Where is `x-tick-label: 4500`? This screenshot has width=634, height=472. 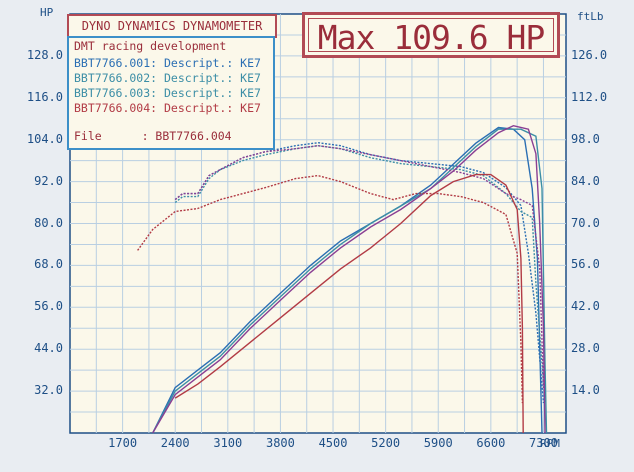 x-tick-label: 4500 is located at coordinates (333, 443).